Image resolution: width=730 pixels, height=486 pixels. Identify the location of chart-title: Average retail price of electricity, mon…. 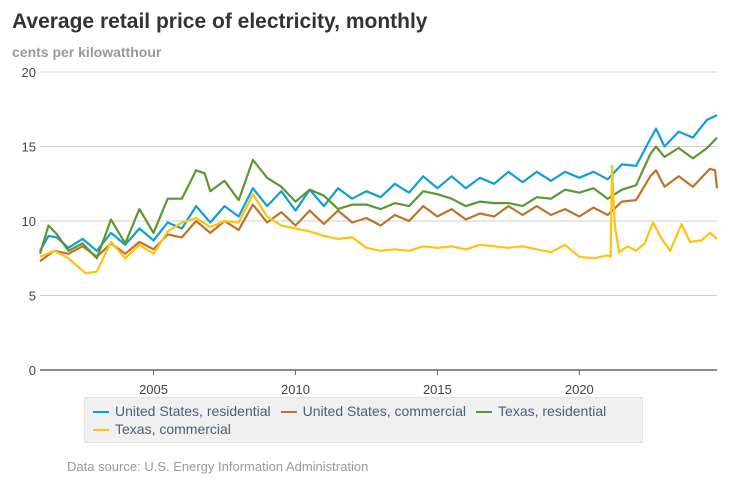
(220, 21).